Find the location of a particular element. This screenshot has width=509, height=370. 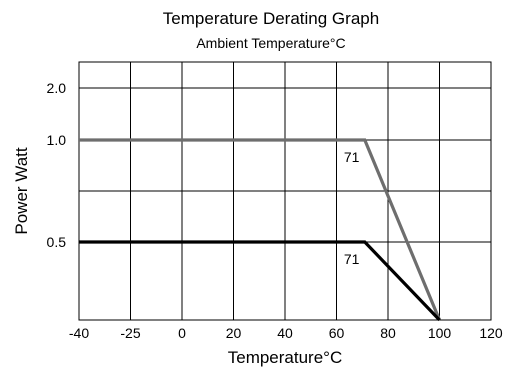

x-axis-label: Temperature°C is located at coordinates (285, 357).